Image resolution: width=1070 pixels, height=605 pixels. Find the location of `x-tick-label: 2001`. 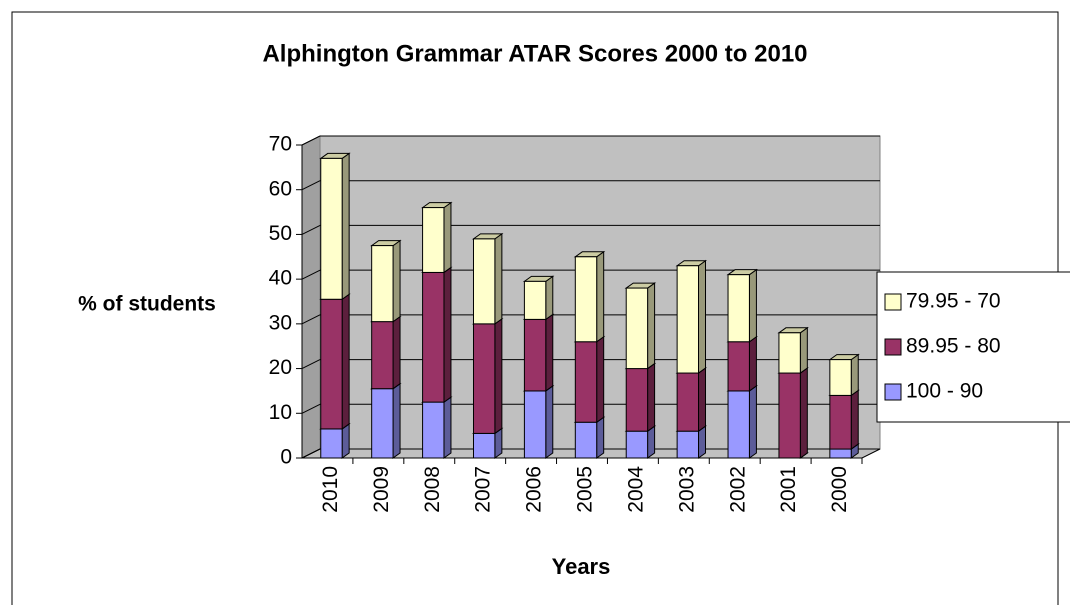

x-tick-label: 2001 is located at coordinates (788, 489).